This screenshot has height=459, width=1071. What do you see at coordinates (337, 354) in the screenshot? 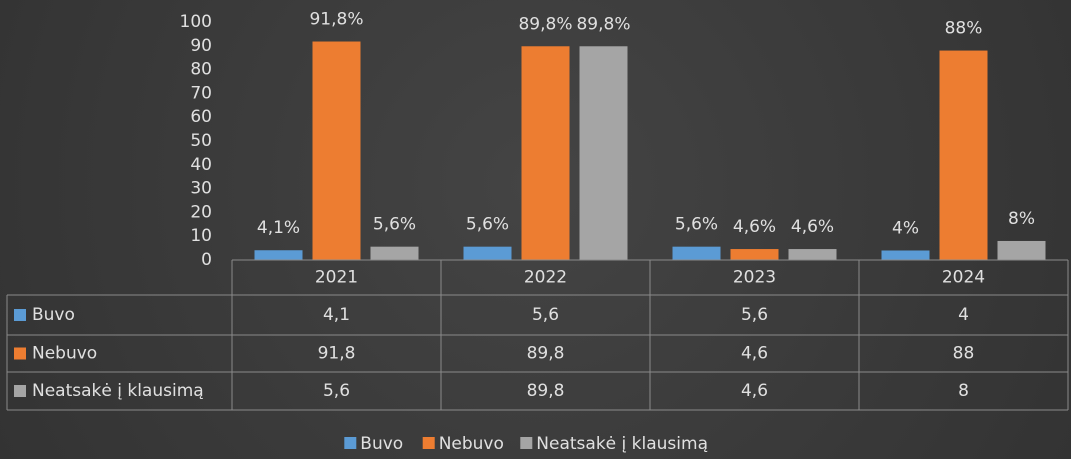
I see `table-cell: 91,8` at bounding box center [337, 354].